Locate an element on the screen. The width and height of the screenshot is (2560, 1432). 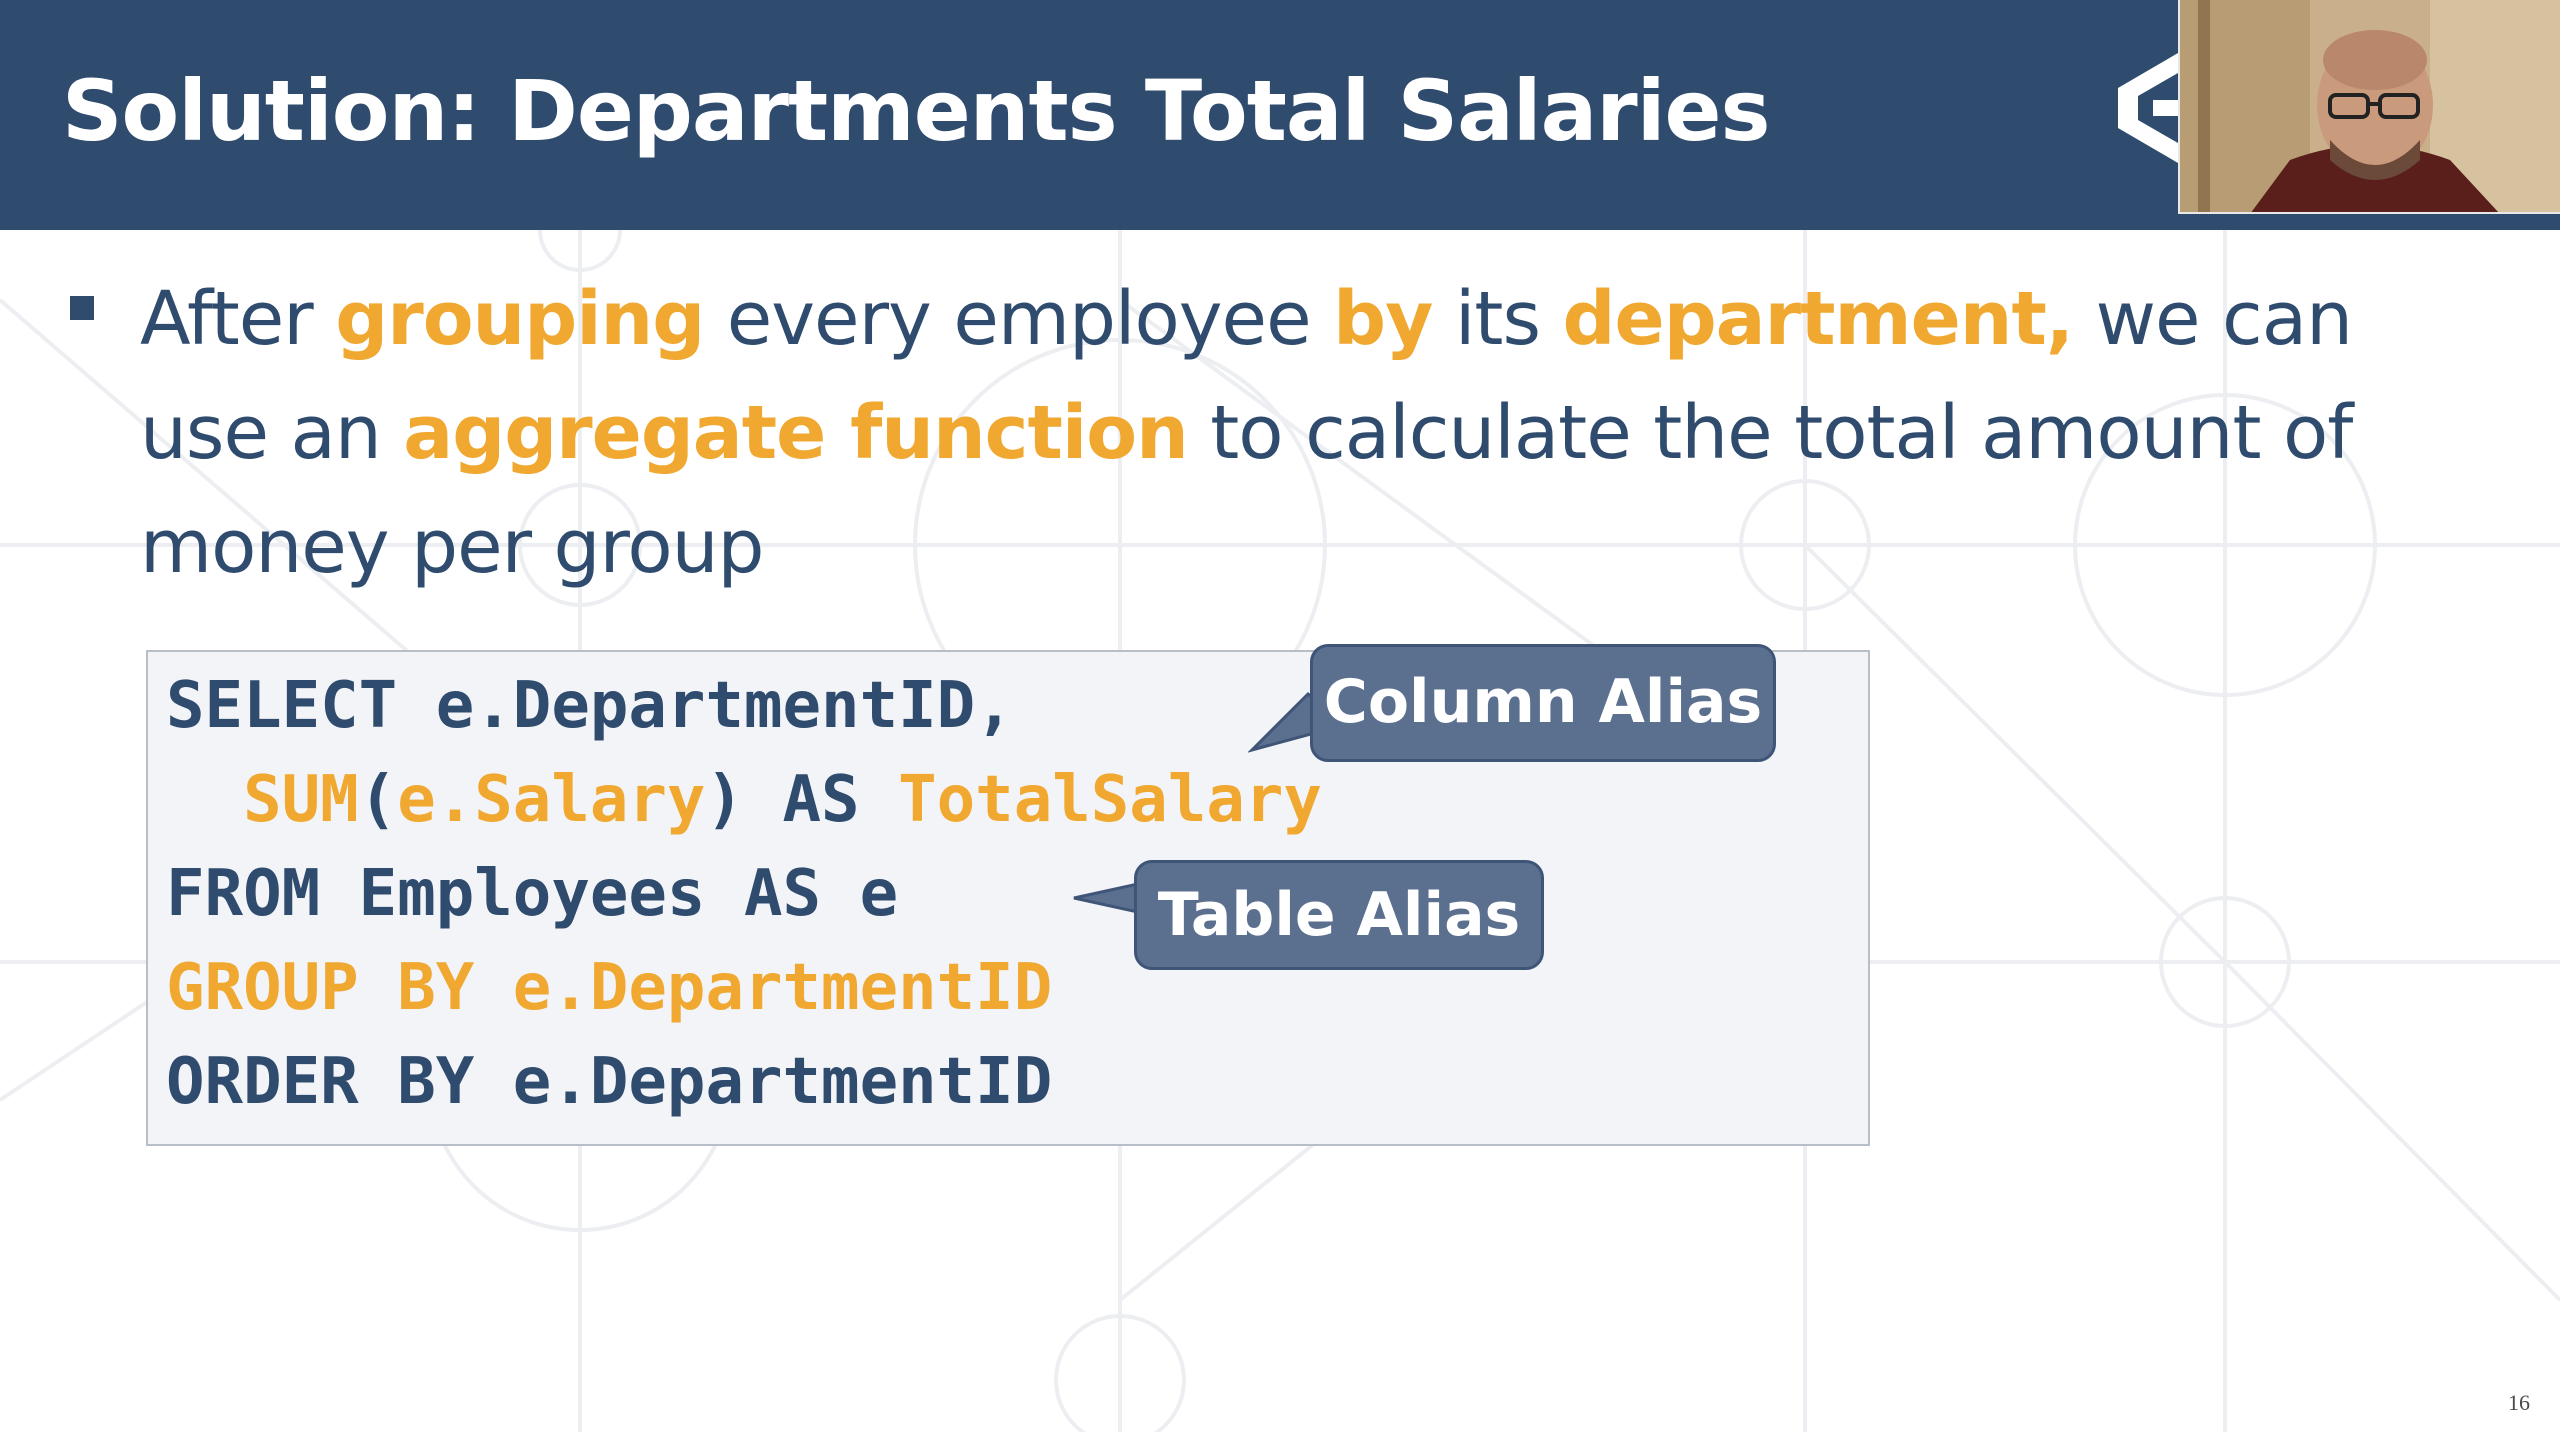
code-token: ) AS is located at coordinates (802, 800).